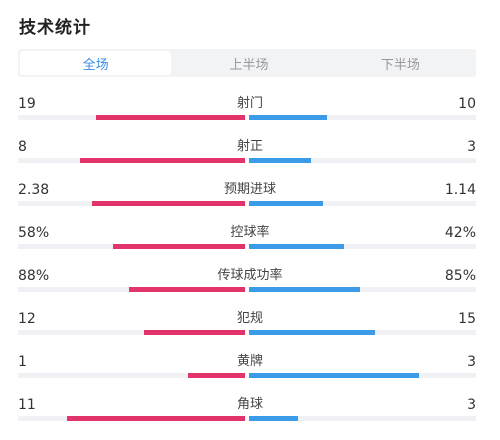 The image size is (500, 440). Describe the element at coordinates (250, 275) in the screenshot. I see `stat-label: 传球成功率` at that location.